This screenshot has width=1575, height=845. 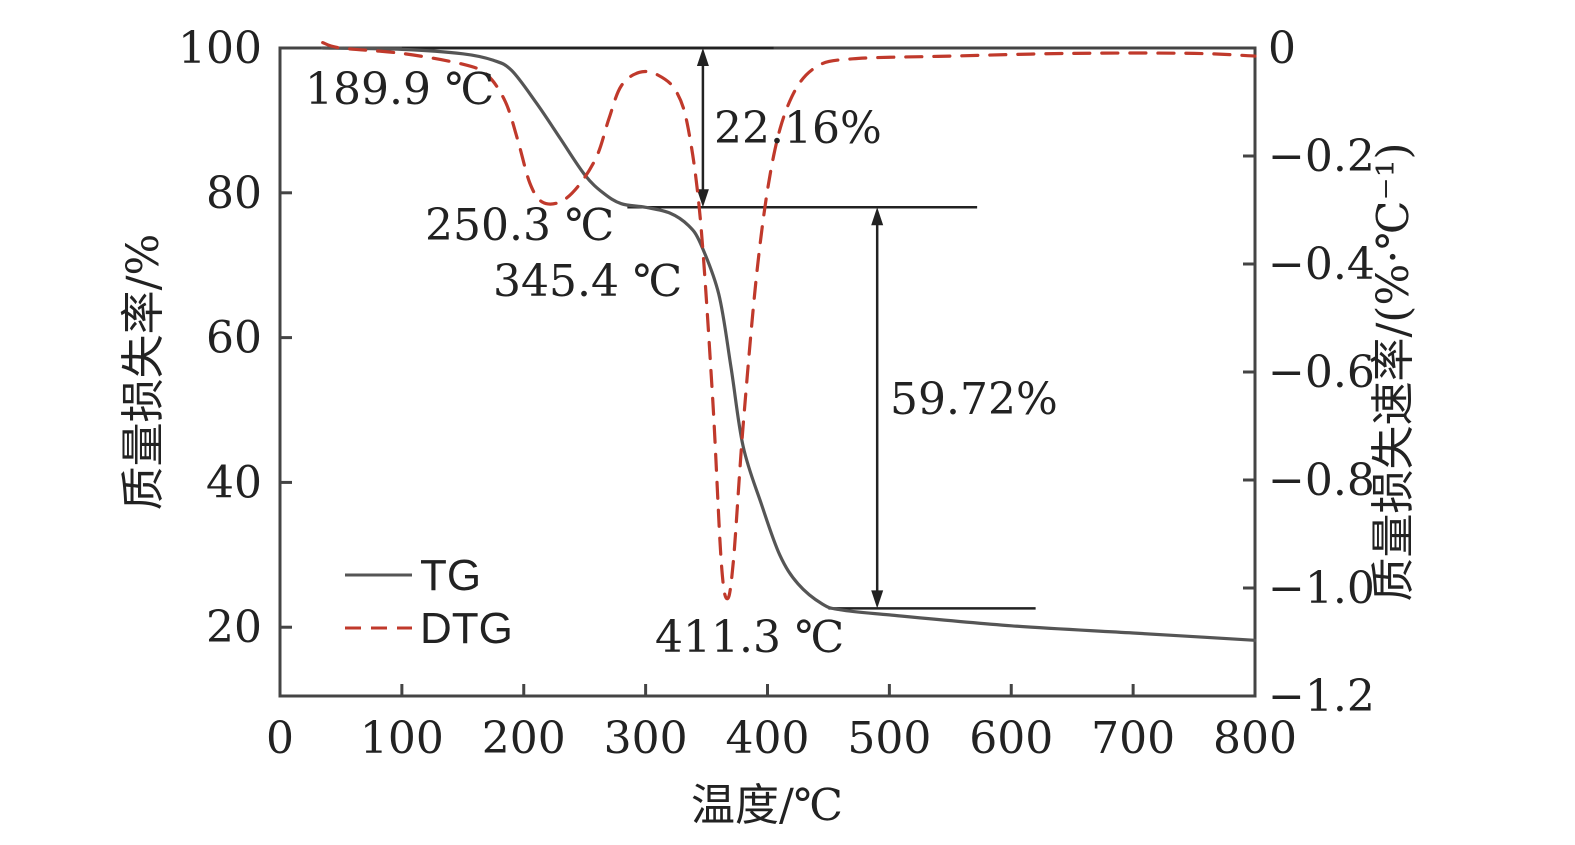 What do you see at coordinates (889, 738) in the screenshot?
I see `x-tick-label: 500` at bounding box center [889, 738].